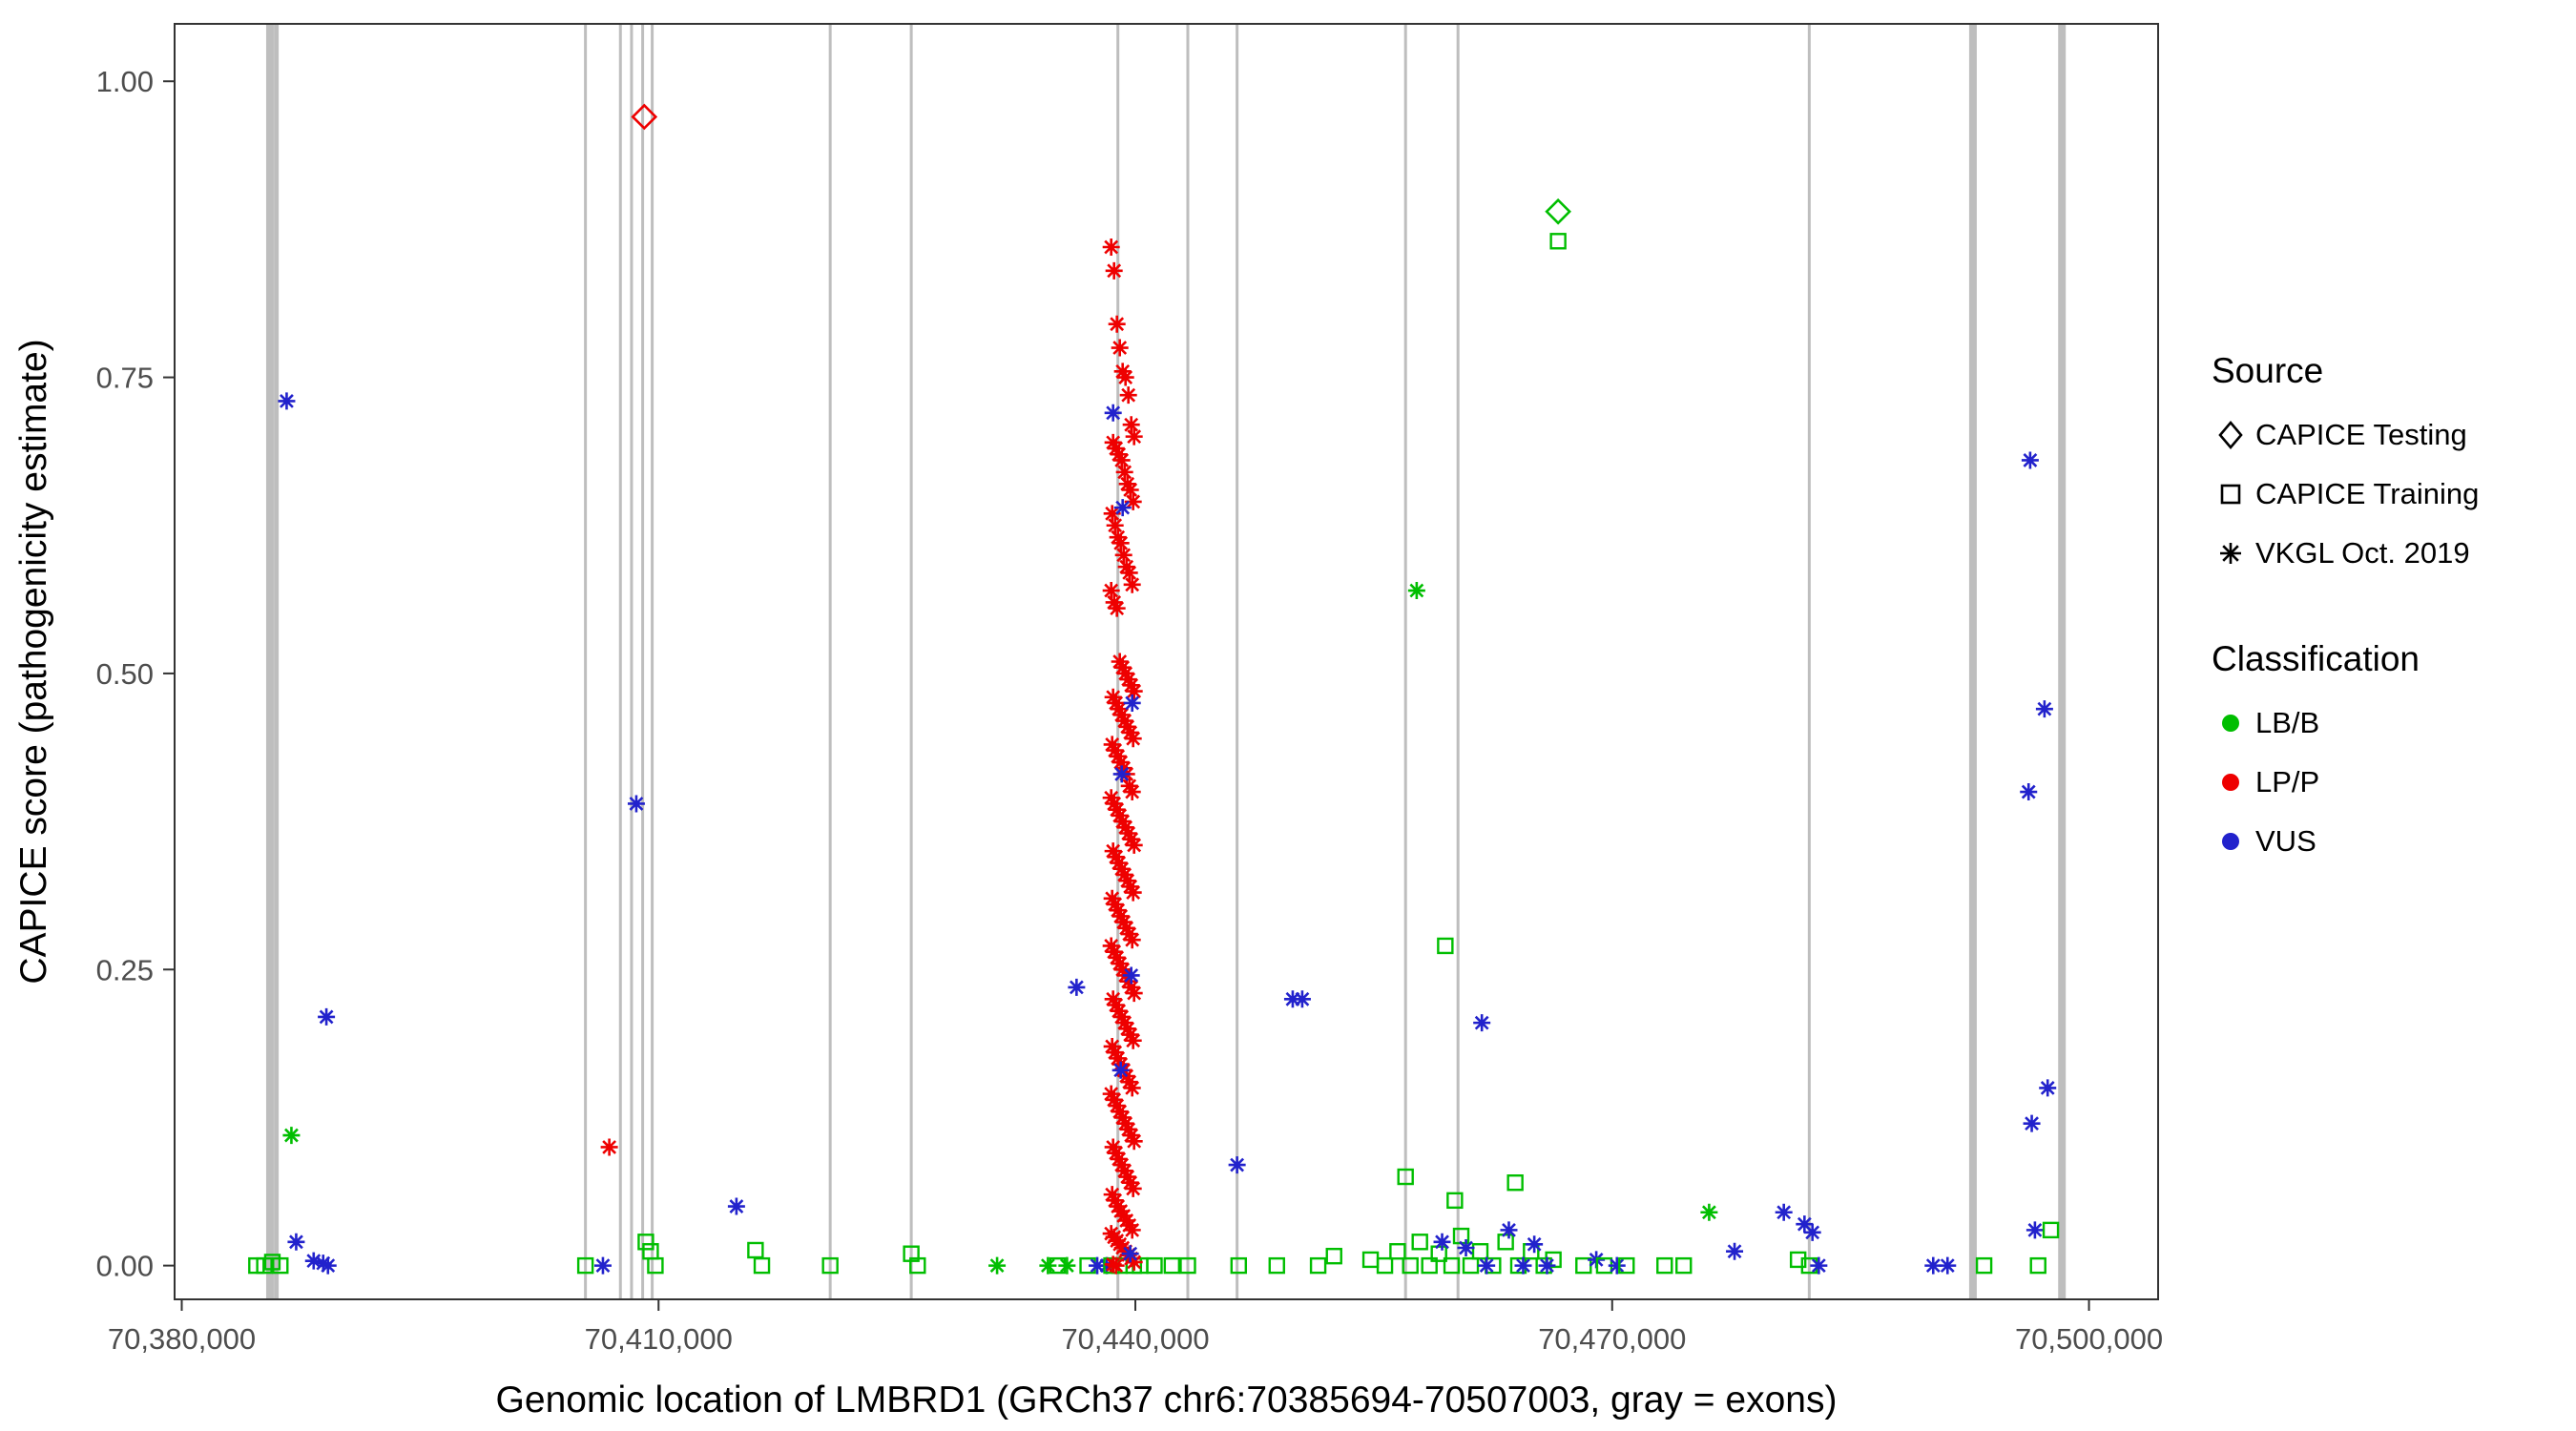  I want to click on diamond-icon, so click(2233, 435).